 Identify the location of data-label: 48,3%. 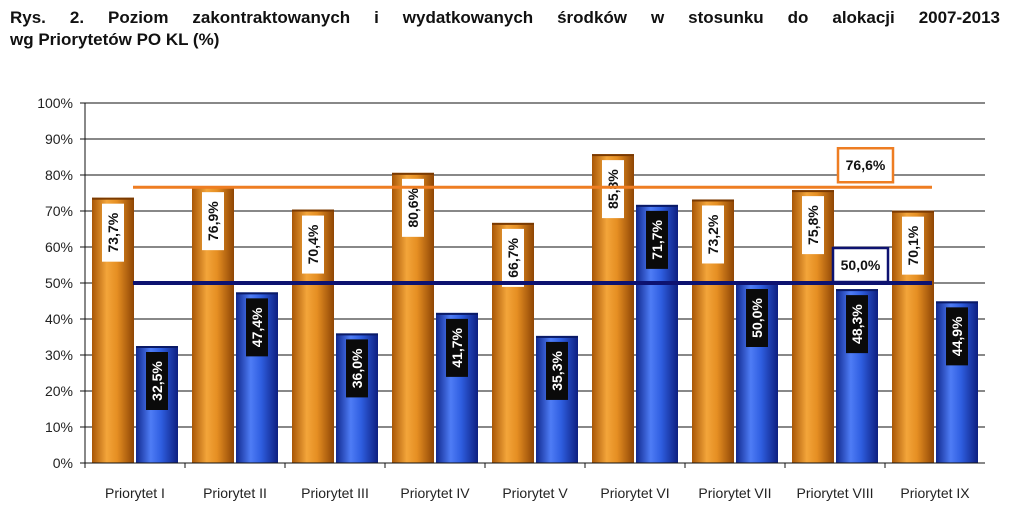
(857, 324).